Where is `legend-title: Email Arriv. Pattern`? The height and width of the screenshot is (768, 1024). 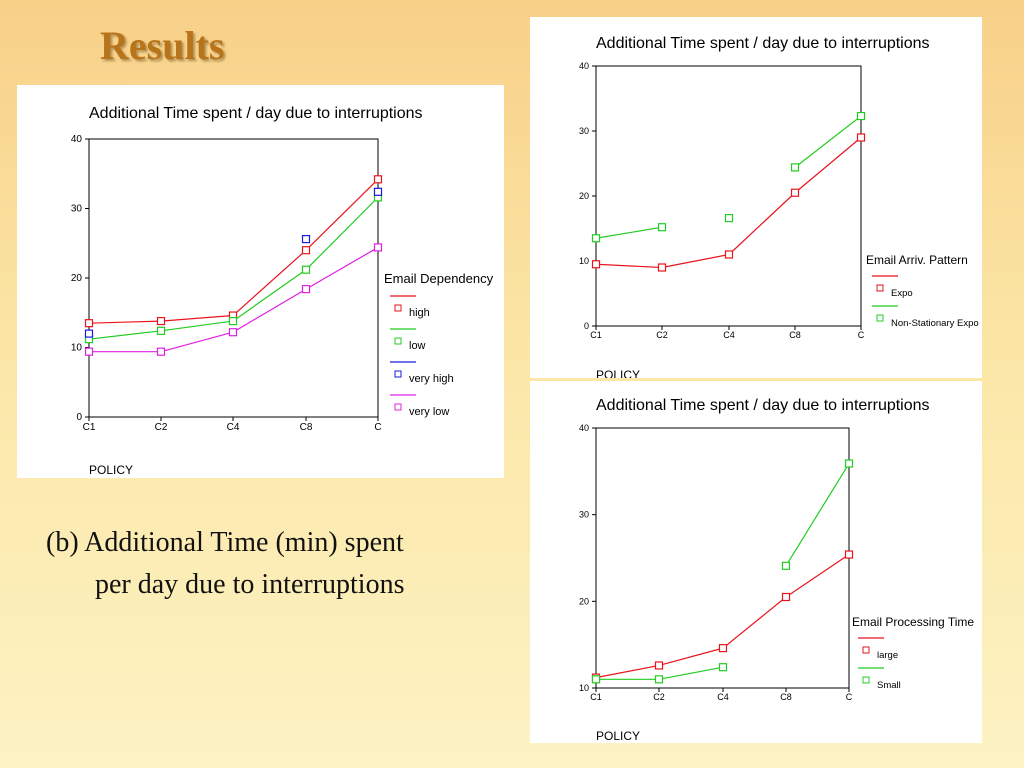
legend-title: Email Arriv. Pattern is located at coordinates (917, 260).